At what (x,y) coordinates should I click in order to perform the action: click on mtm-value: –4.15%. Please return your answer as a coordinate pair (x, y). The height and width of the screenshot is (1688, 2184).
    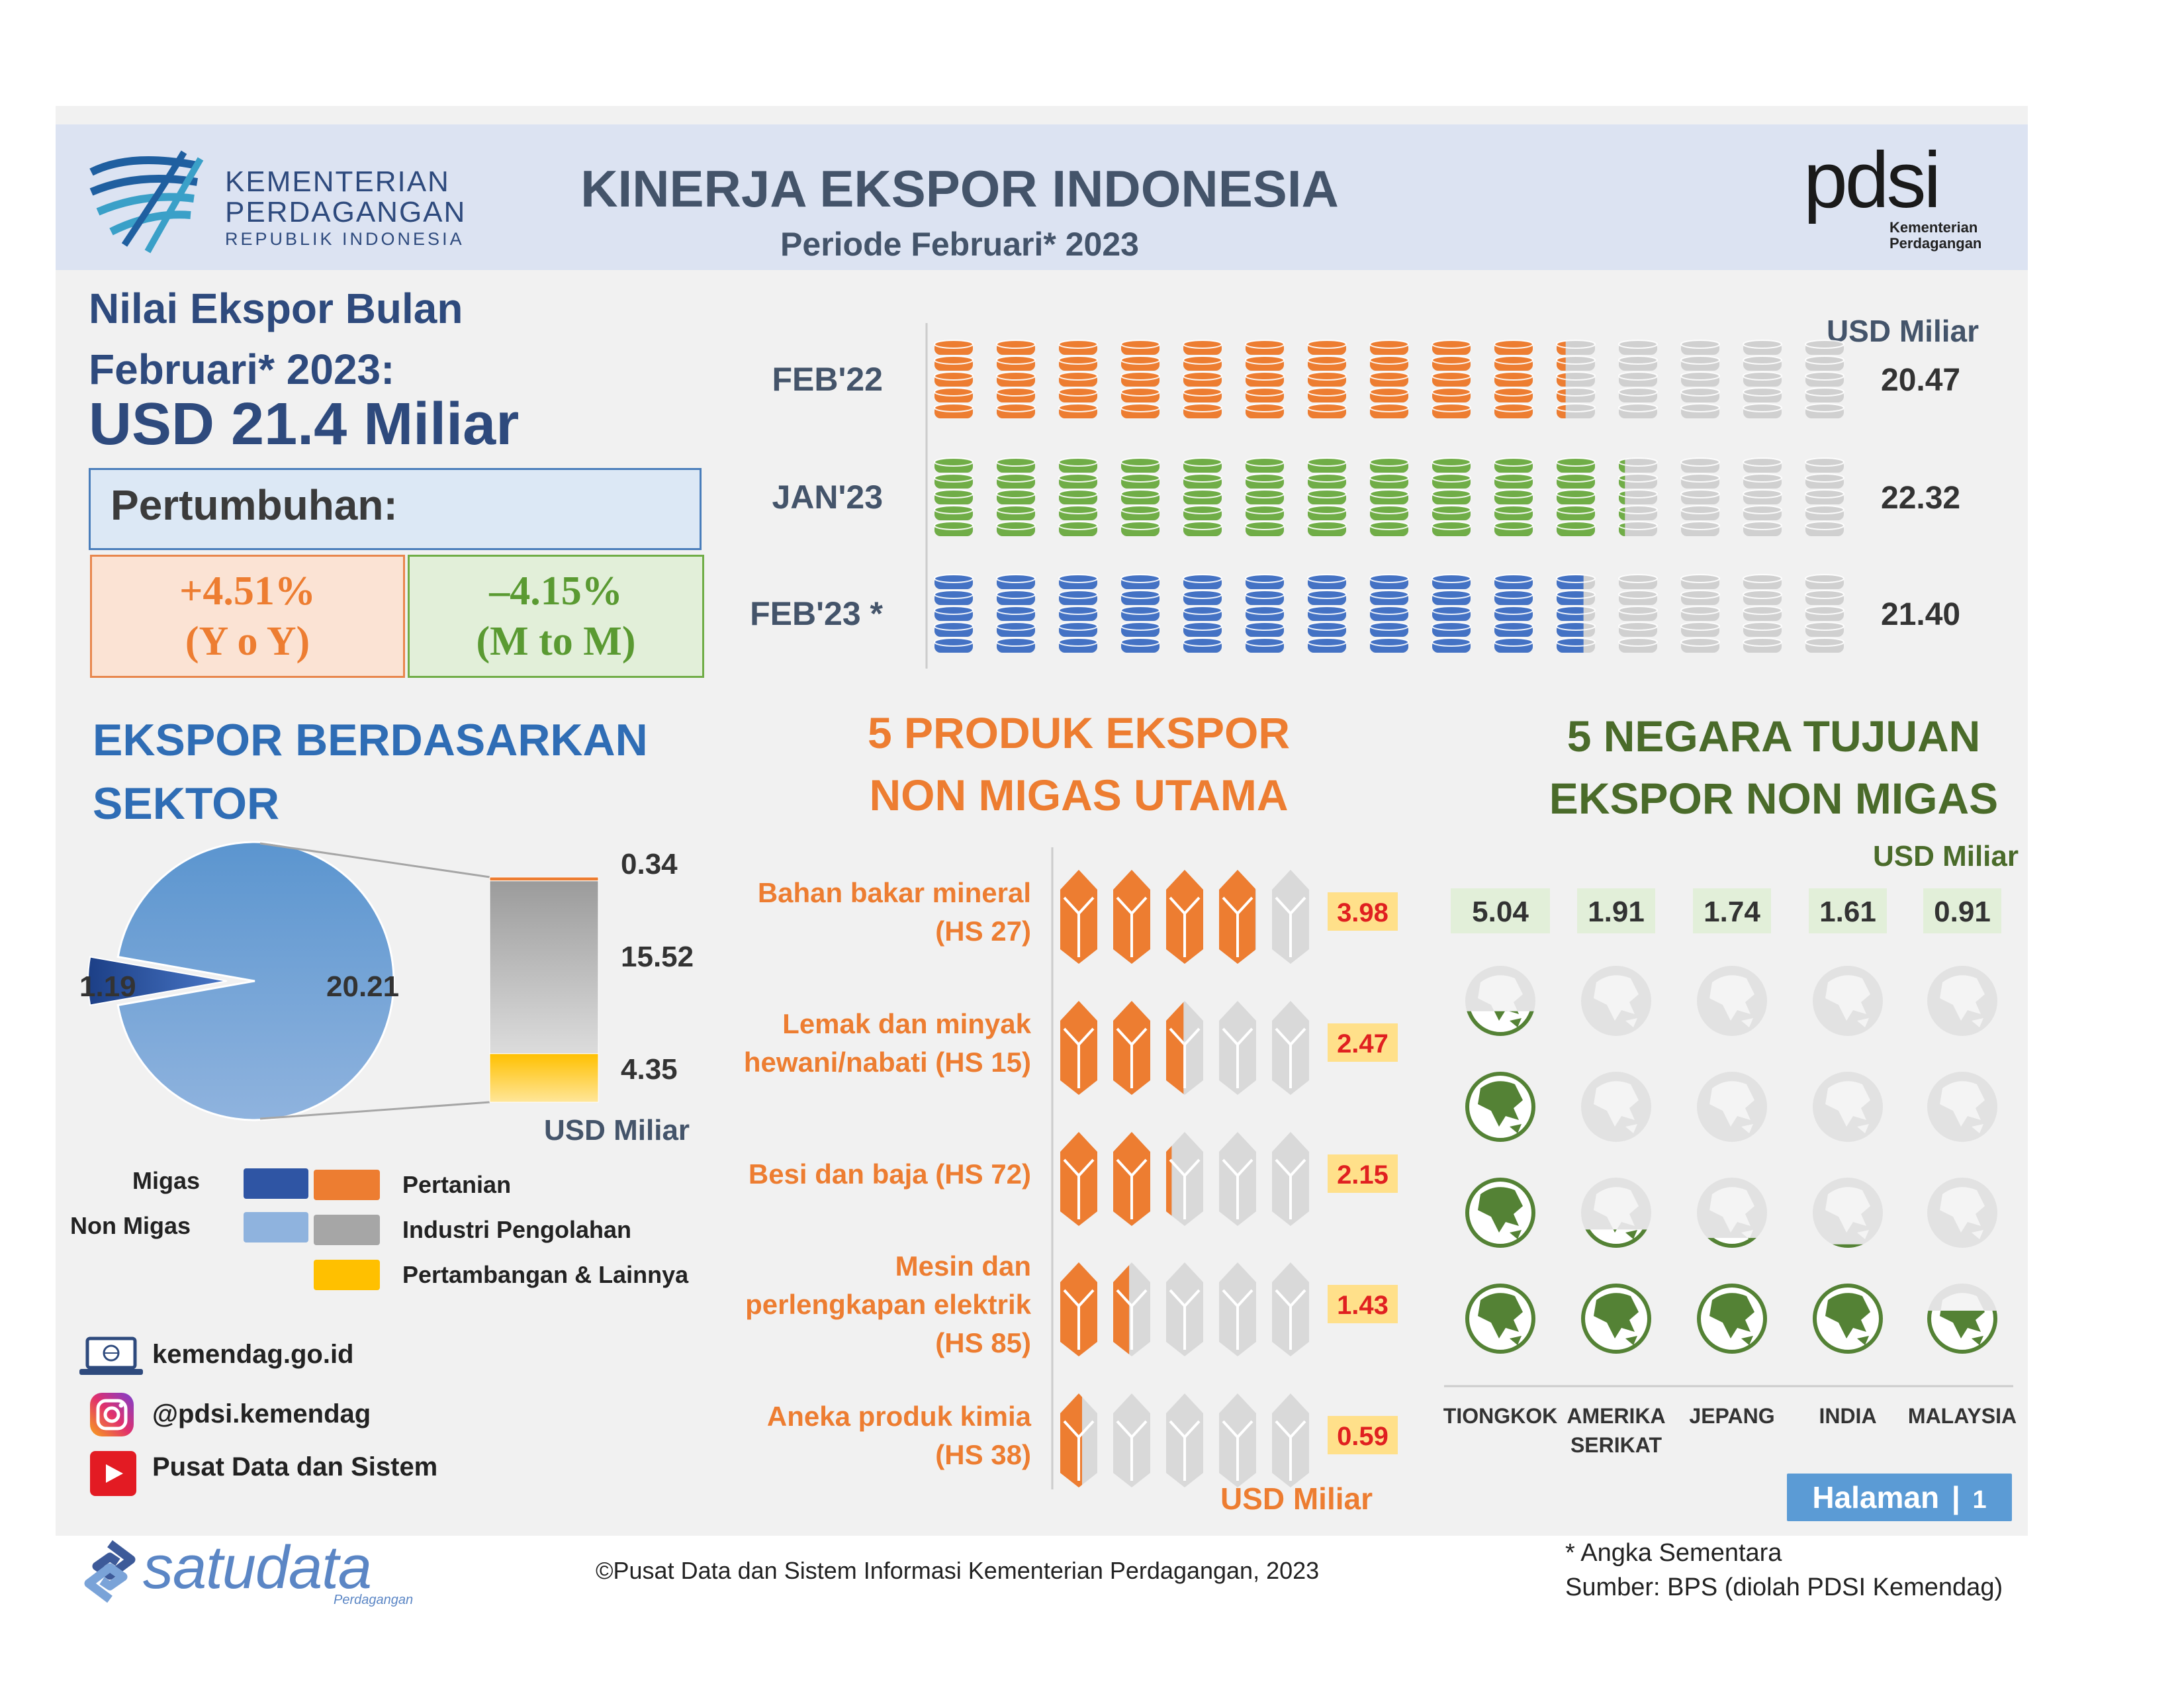
    Looking at the image, I should click on (556, 591).